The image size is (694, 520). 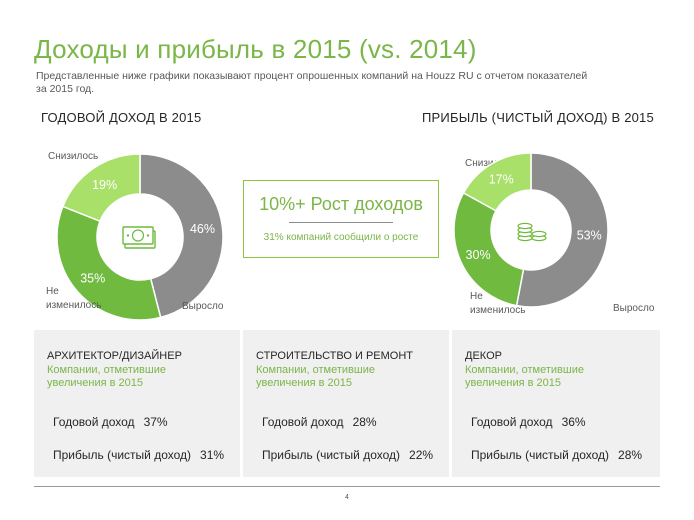 What do you see at coordinates (478, 255) in the screenshot?
I see `slice-value-label: 30%` at bounding box center [478, 255].